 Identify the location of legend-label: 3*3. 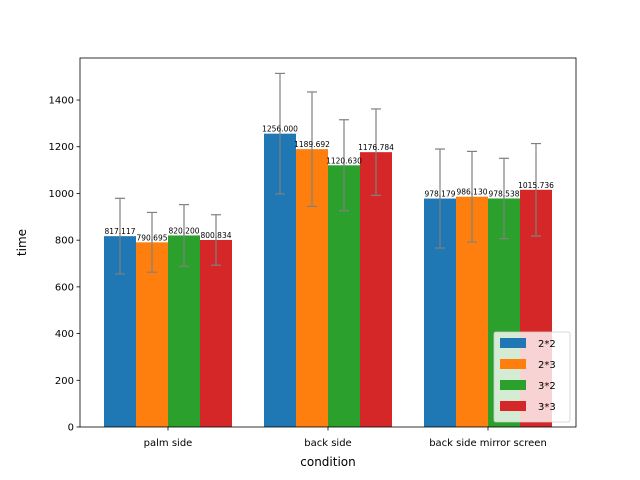
(547, 407).